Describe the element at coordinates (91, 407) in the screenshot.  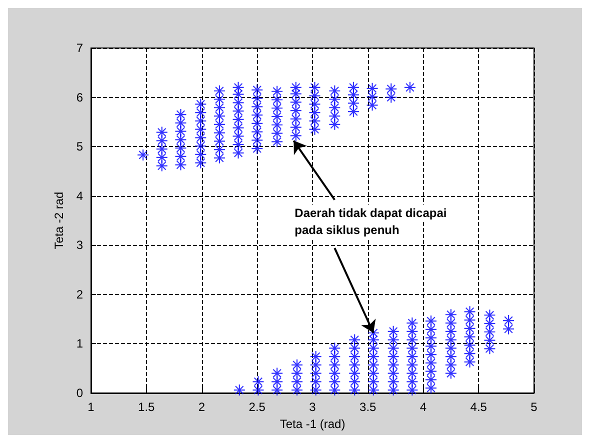
I see `x-tick-label: 1` at that location.